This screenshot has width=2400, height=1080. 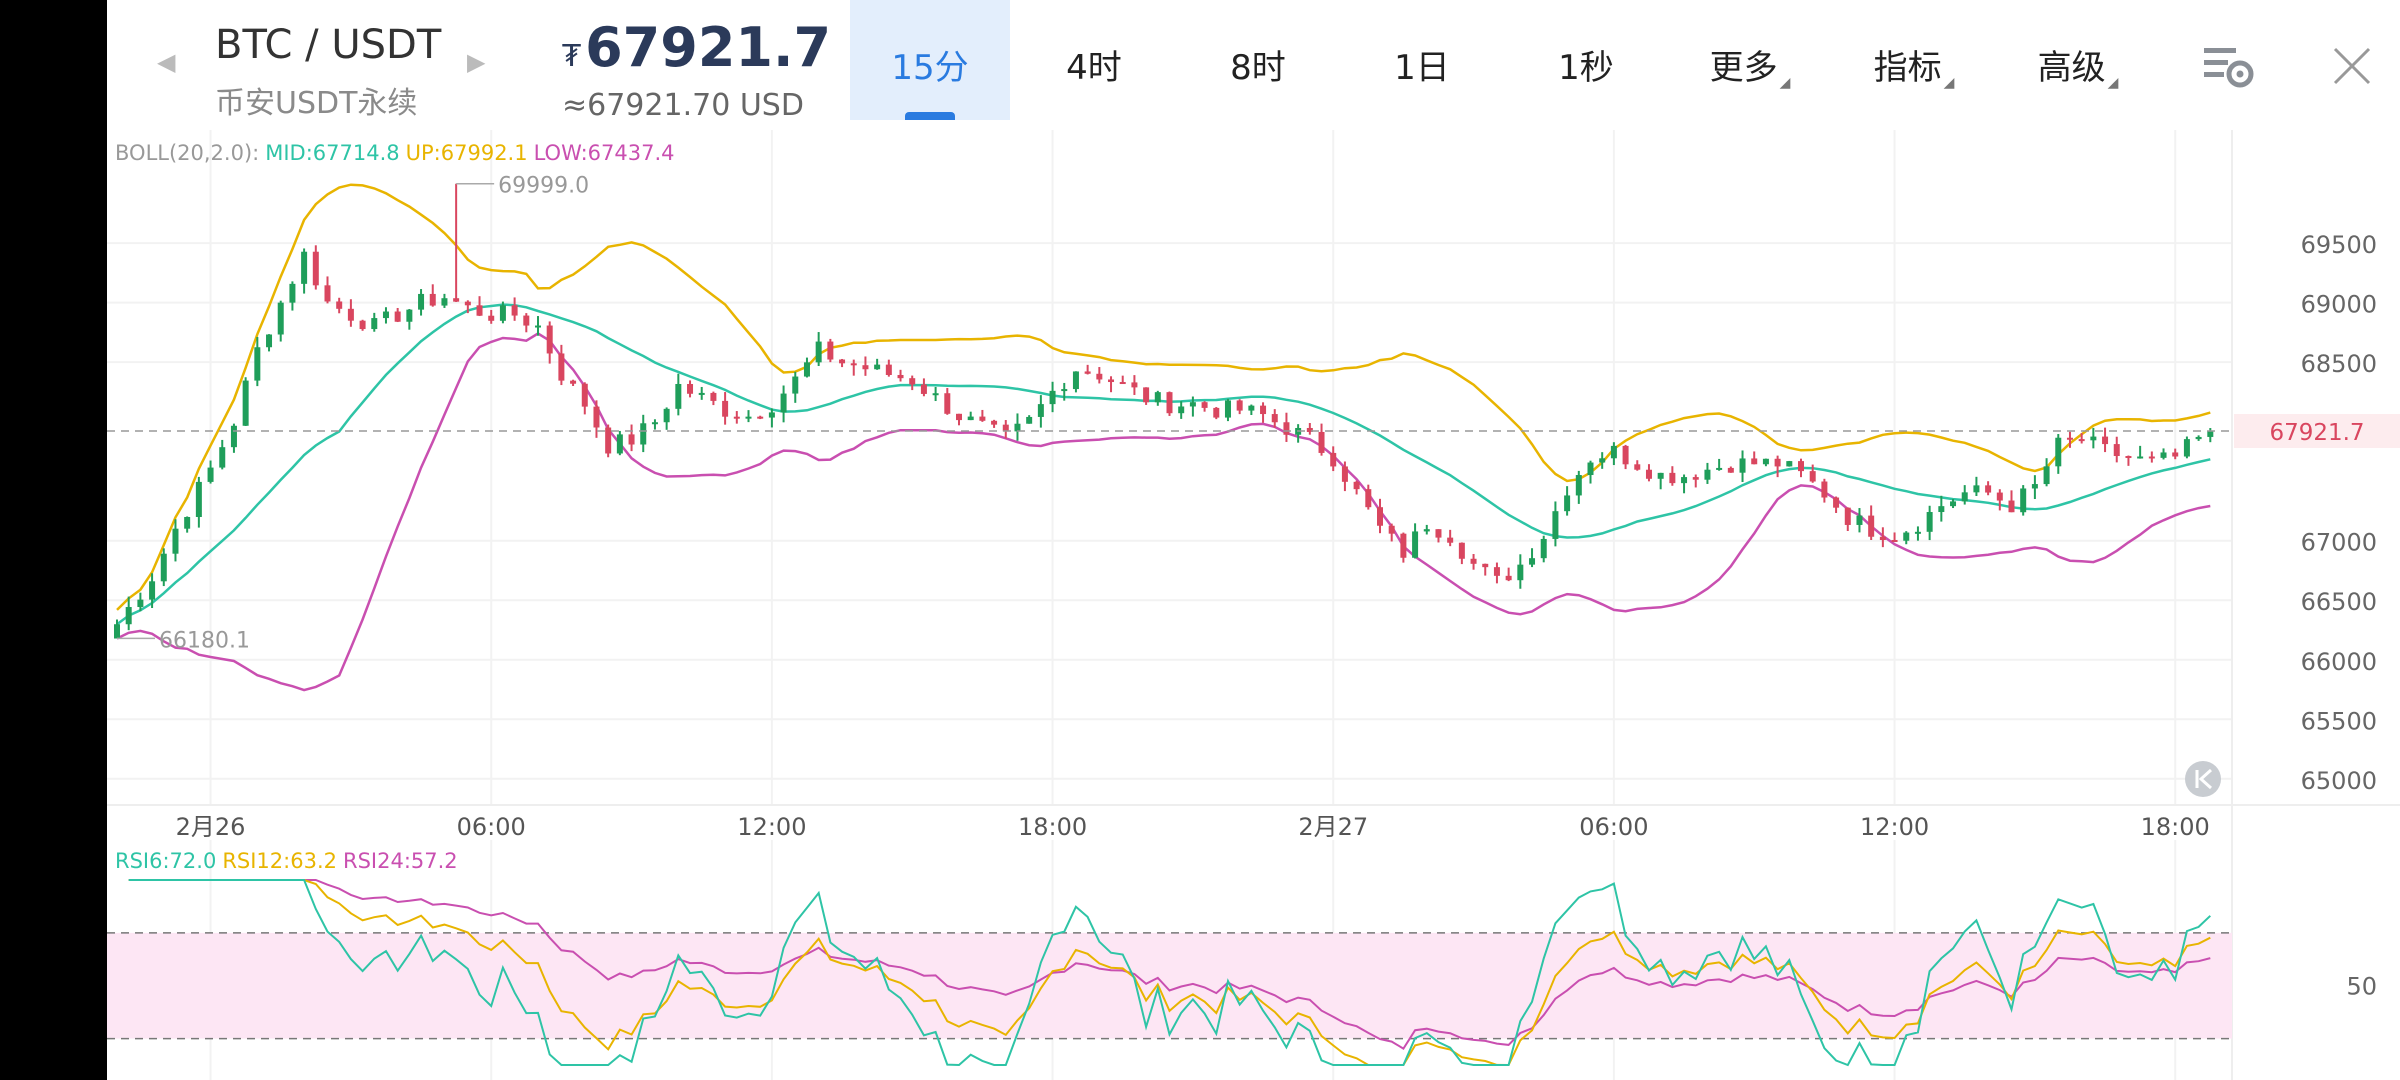 I want to click on close-icon, so click(x=2352, y=66).